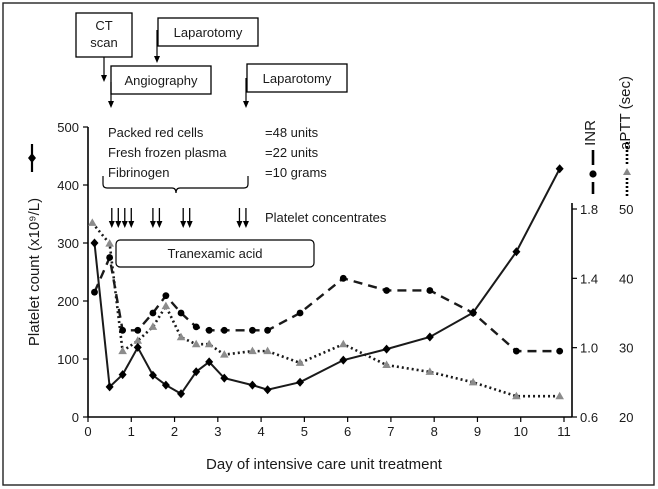 The width and height of the screenshot is (658, 489). What do you see at coordinates (564, 431) in the screenshot?
I see `x-tick-label: 11` at bounding box center [564, 431].